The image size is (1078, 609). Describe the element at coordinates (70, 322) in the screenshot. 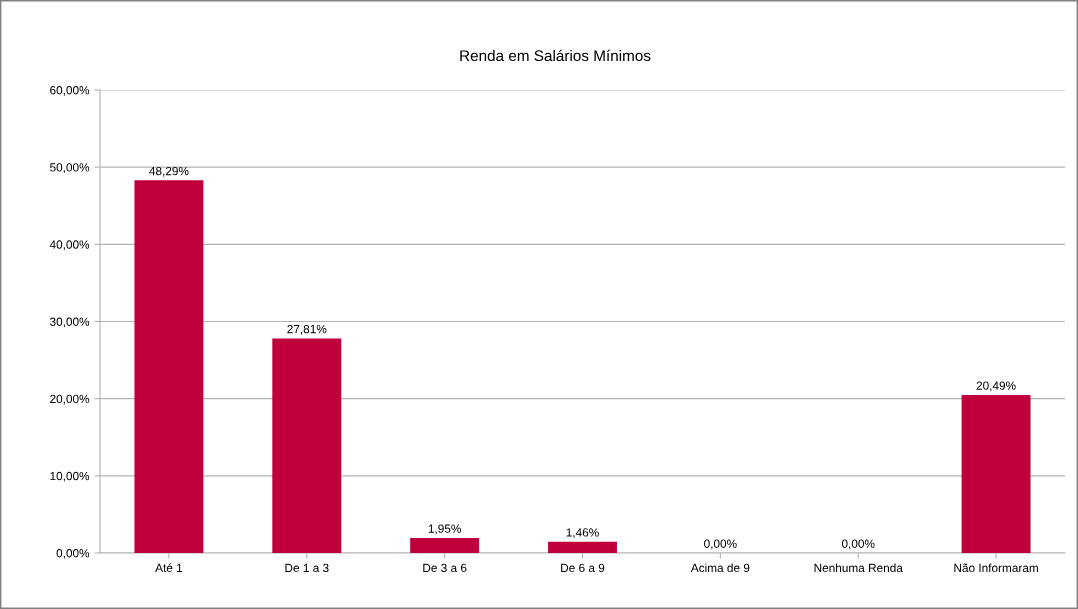

I see `y-tick-label: 30,00%` at that location.